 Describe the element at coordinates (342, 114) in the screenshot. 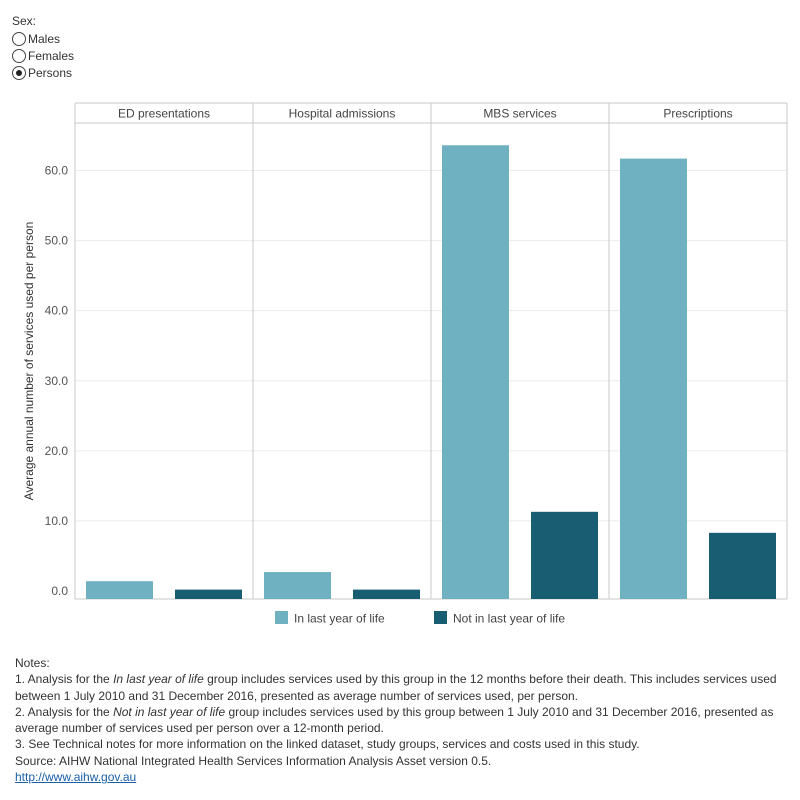

I see `panel-header-label: Hospital admissions` at that location.